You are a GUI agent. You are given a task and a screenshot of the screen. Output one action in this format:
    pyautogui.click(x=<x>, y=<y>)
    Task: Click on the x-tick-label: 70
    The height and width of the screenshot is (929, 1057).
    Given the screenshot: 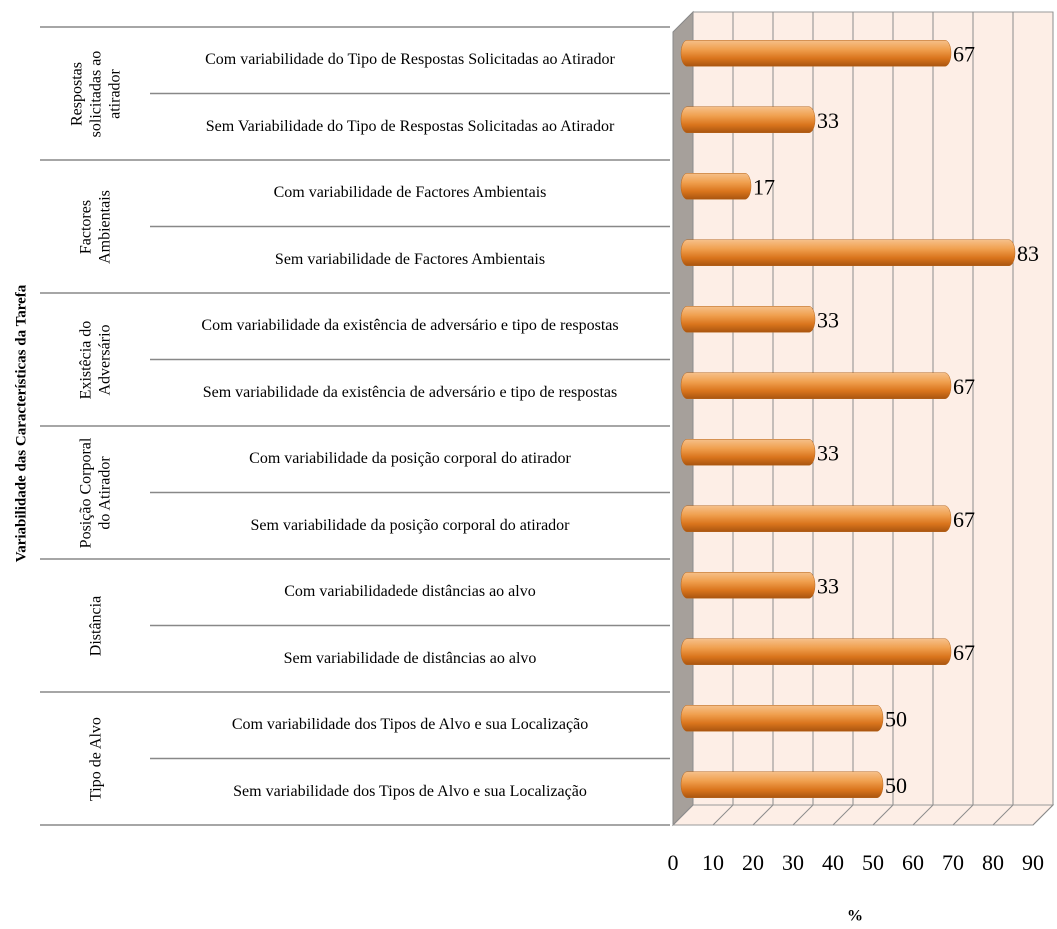 What is the action you would take?
    pyautogui.click(x=953, y=862)
    